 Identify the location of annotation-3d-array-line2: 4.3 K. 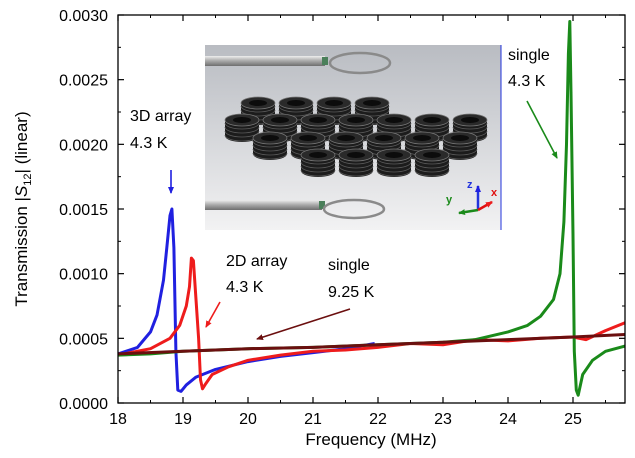
(149, 143).